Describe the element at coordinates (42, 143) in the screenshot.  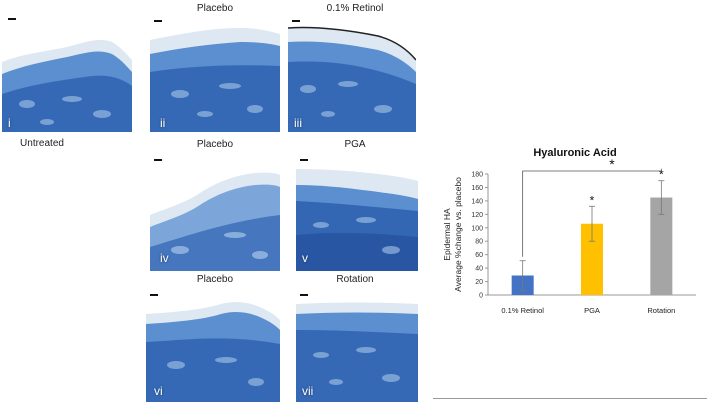
I see `panel-label-untreated: Untreated` at that location.